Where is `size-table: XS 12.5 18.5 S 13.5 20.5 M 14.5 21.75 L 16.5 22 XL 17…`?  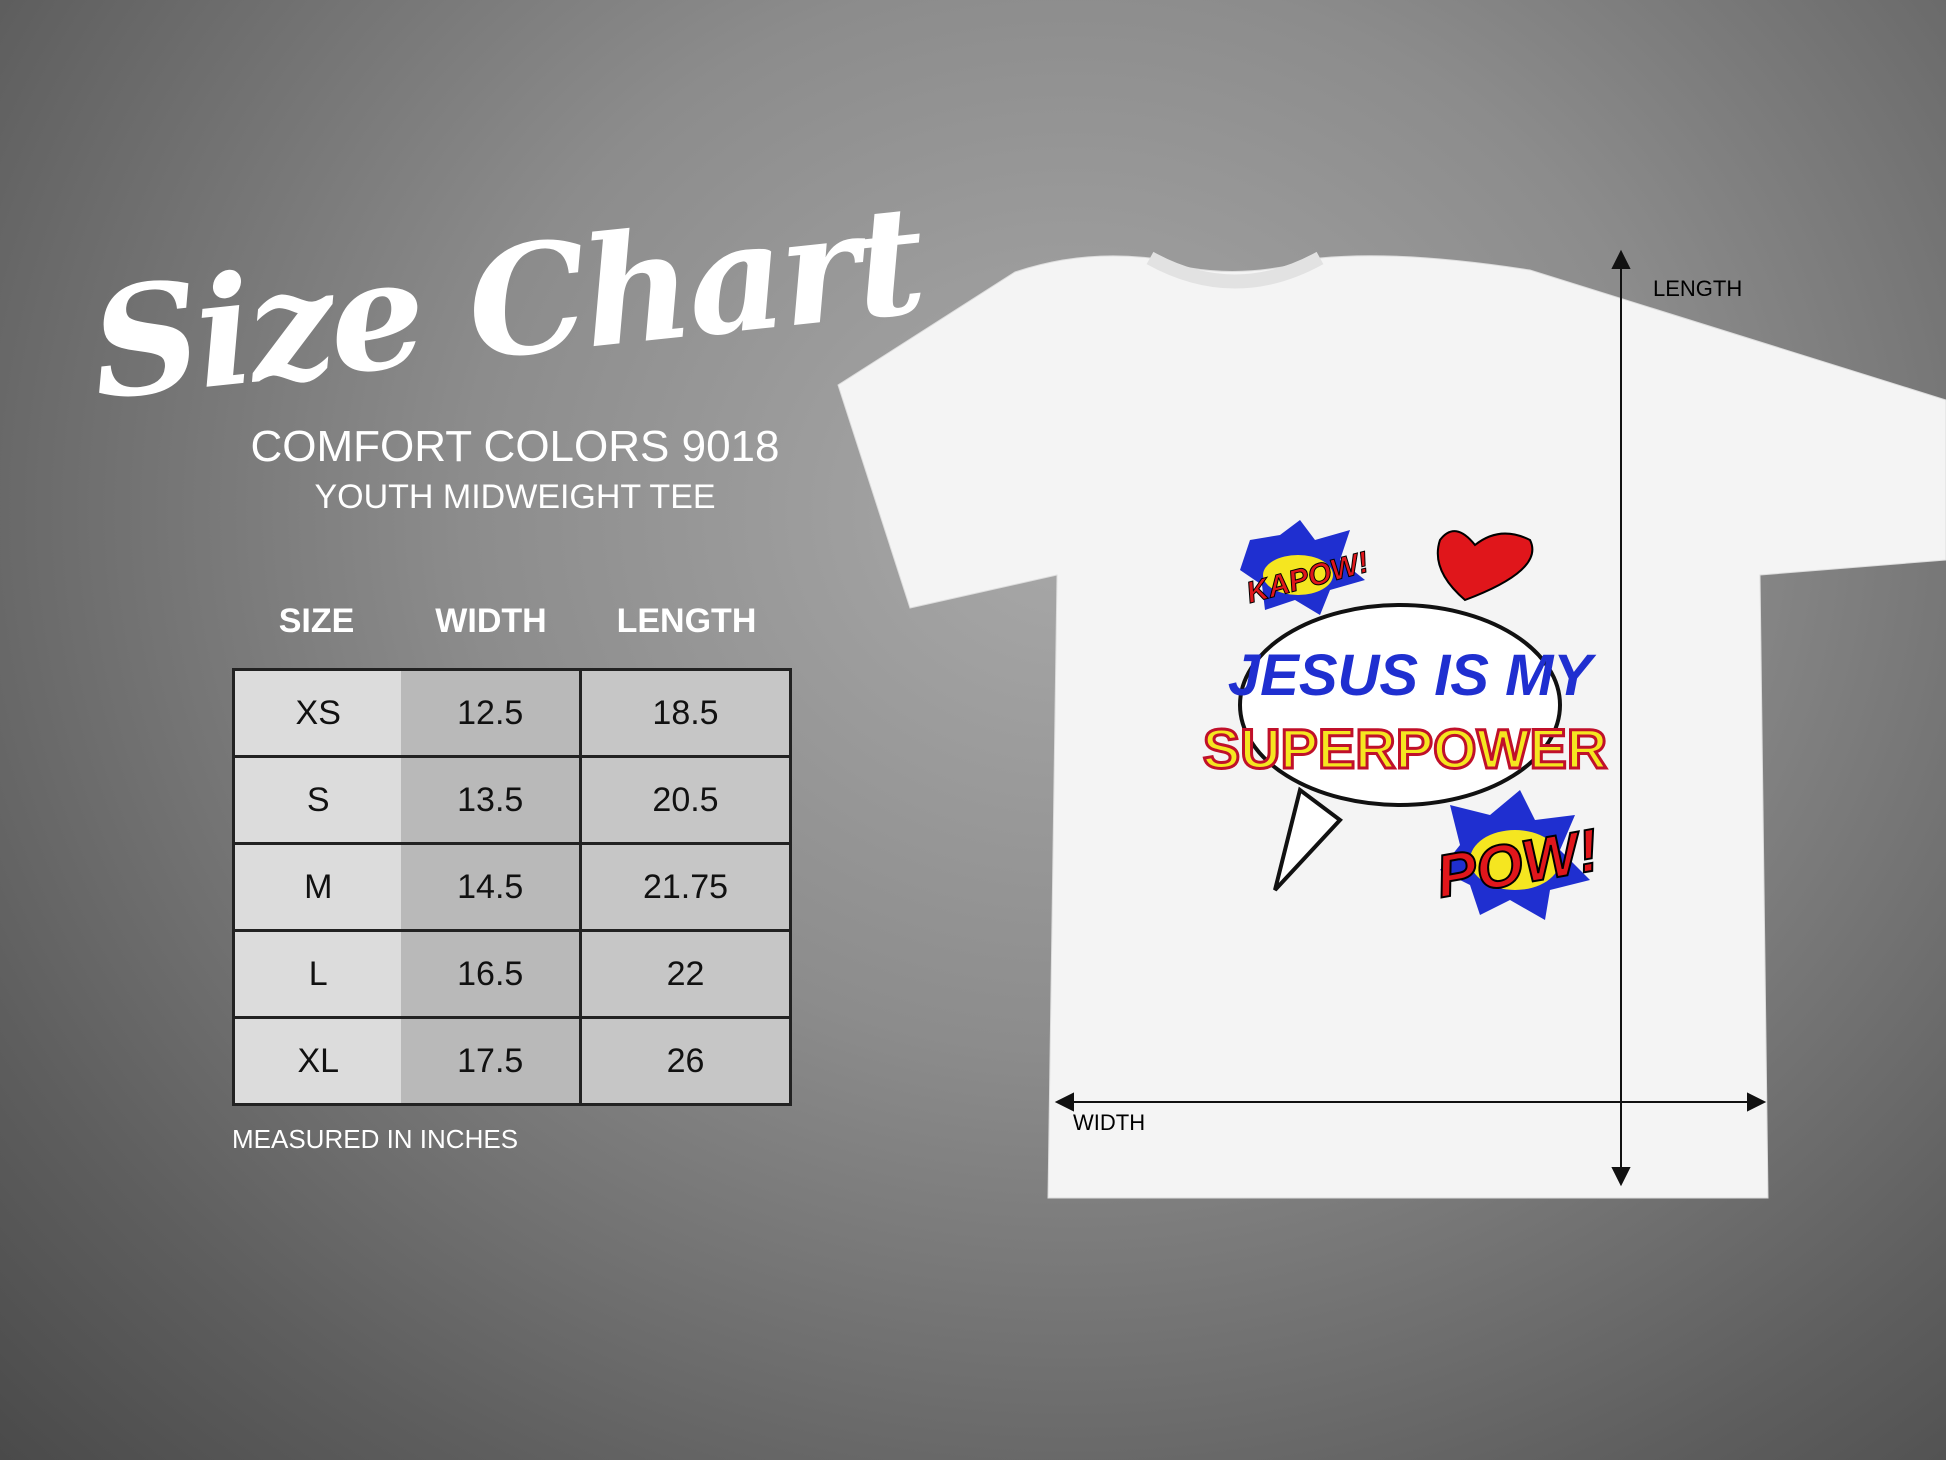
size-table: XS 12.5 18.5 S 13.5 20.5 M 14.5 21.75 L 16.5 22 XL 17… is located at coordinates (512, 887).